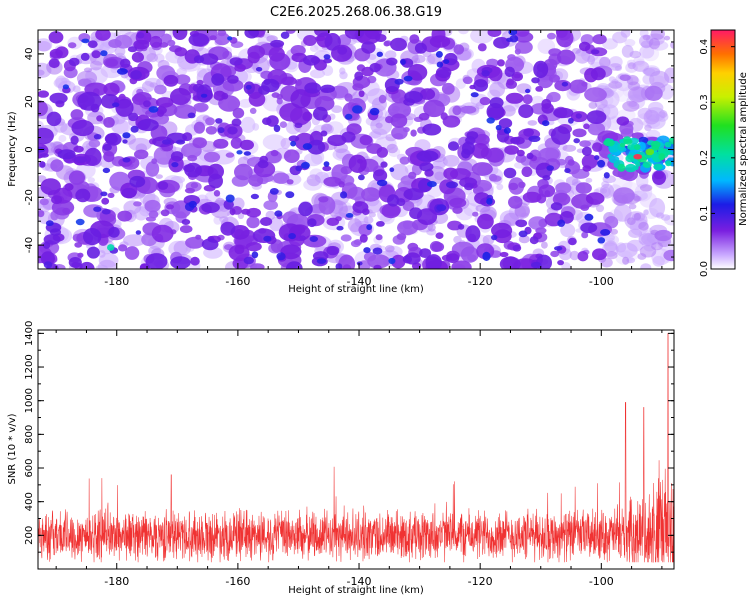 The height and width of the screenshot is (600, 750). I want to click on chart-title: C2E6.2025.268.06.38.G19, so click(356, 12).